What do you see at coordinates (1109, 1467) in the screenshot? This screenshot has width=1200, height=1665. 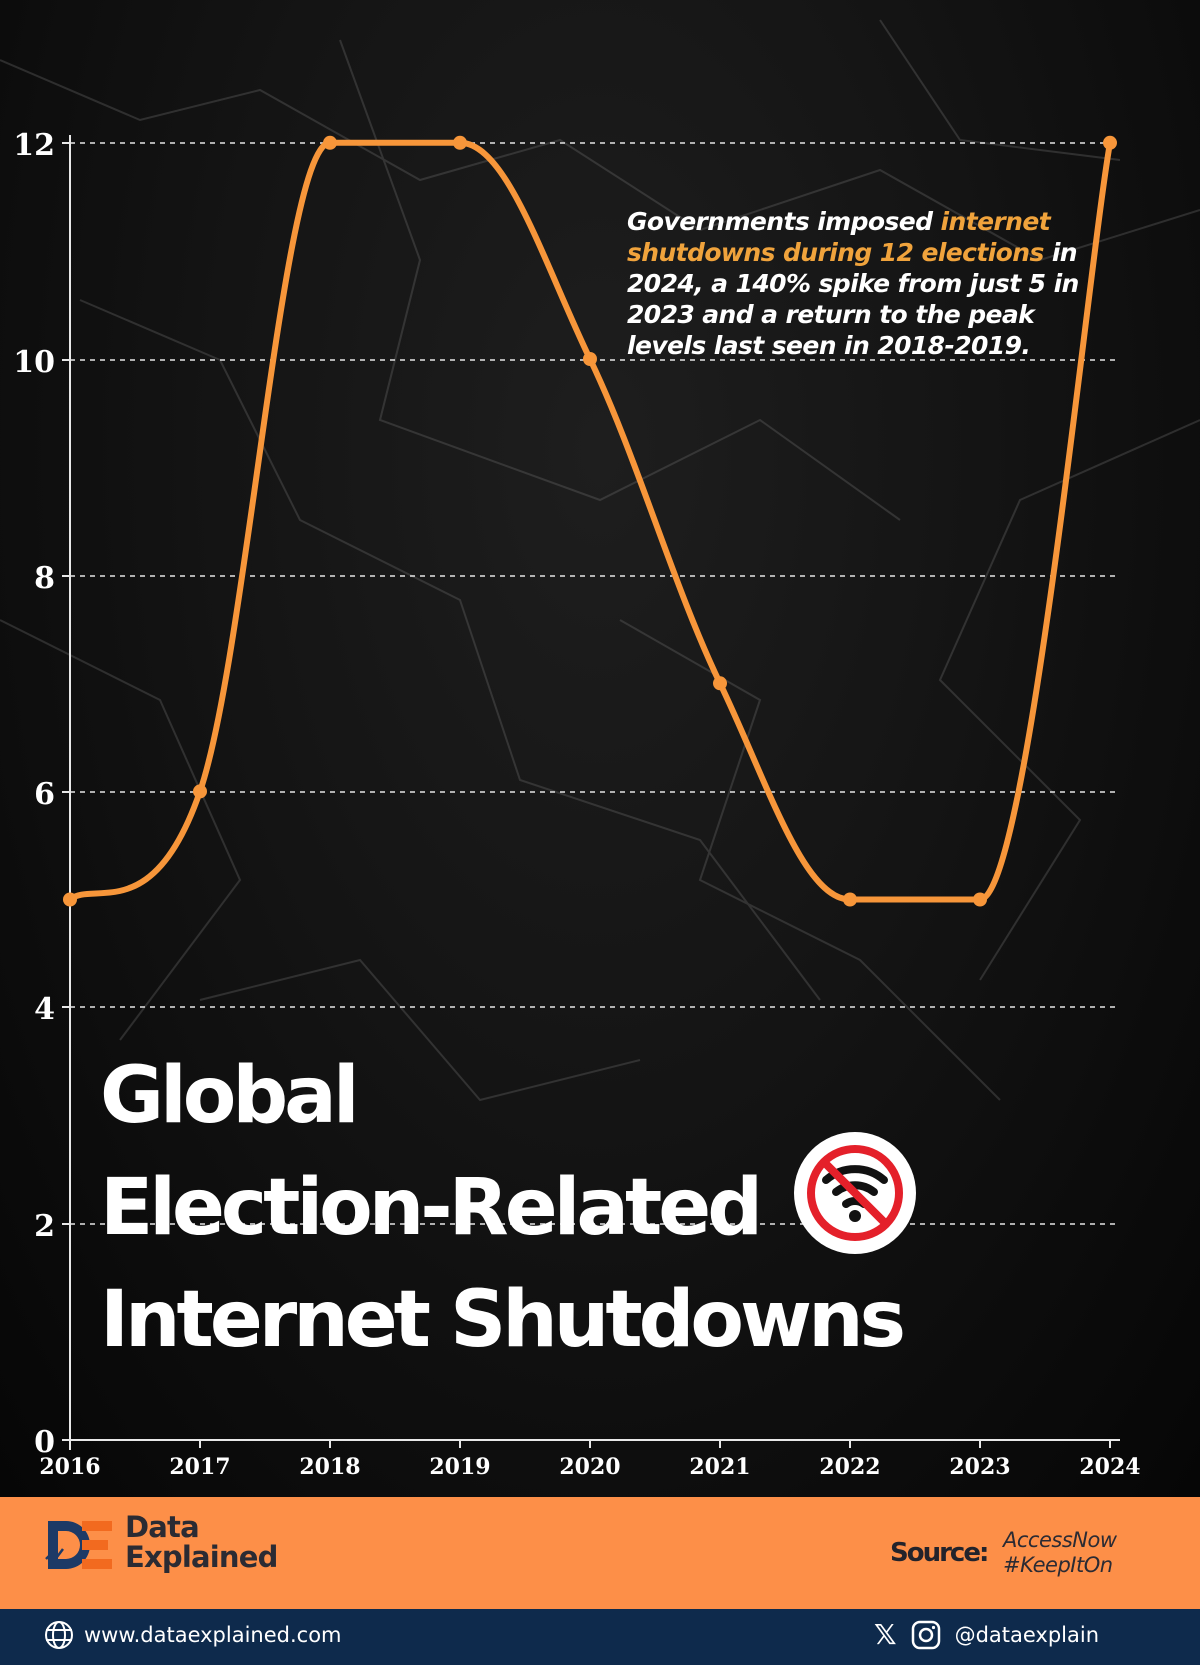 I see `x-tick-2024: 2024` at bounding box center [1109, 1467].